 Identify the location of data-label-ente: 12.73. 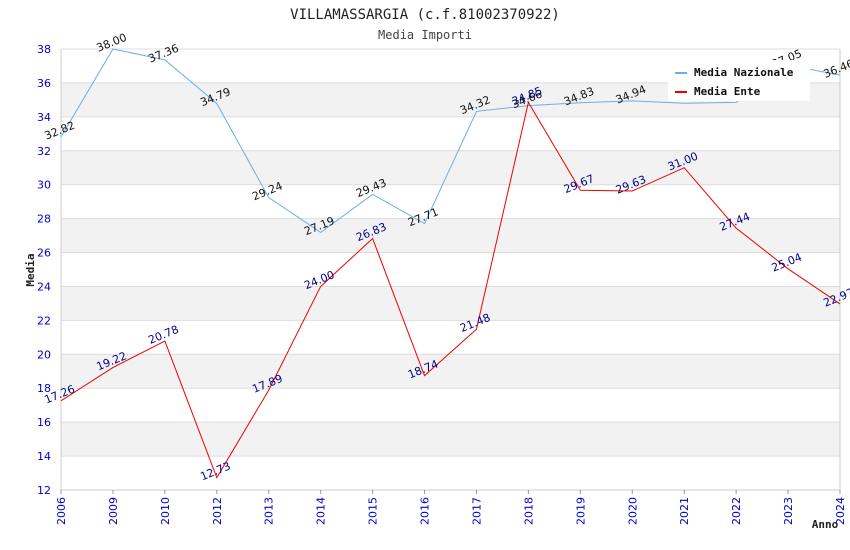
(215, 471).